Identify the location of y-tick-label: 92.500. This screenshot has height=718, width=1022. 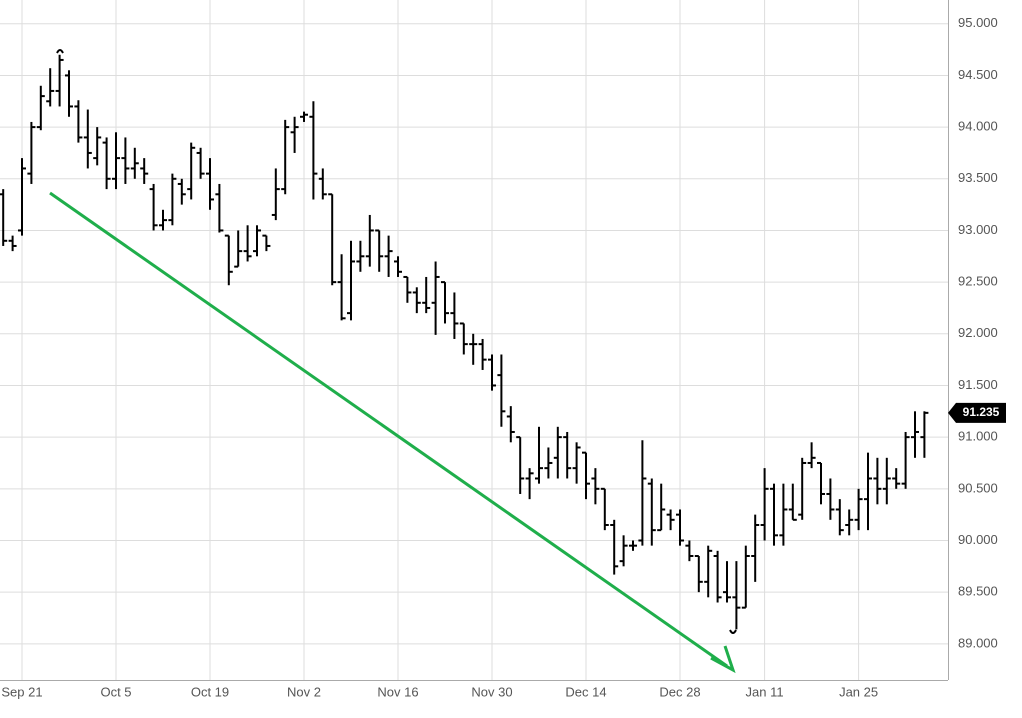
(978, 281).